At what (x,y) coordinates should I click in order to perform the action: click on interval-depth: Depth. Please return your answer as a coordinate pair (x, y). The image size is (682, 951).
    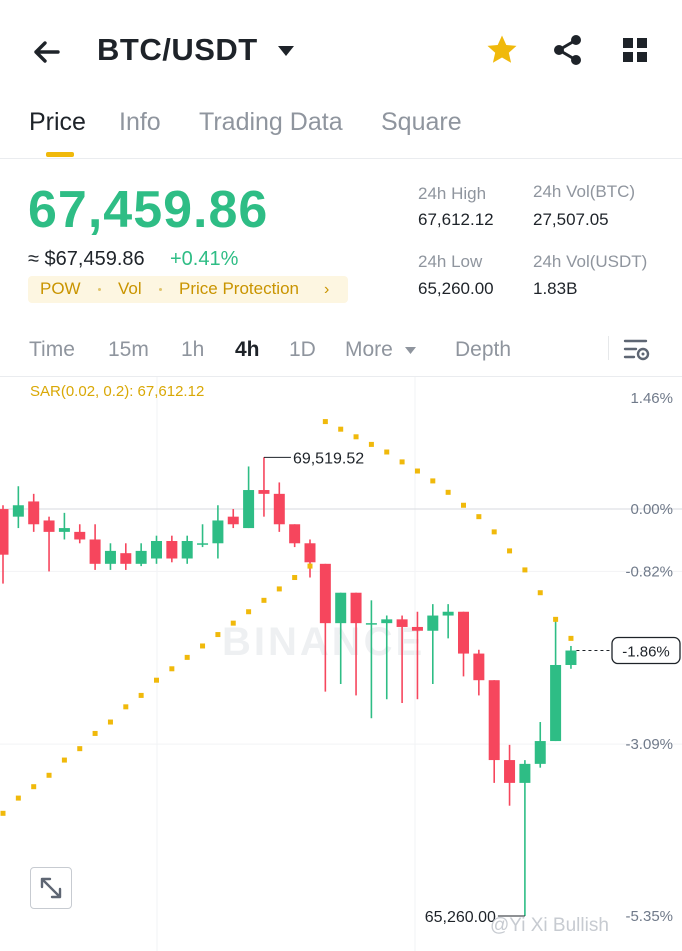
    Looking at the image, I should click on (483, 349).